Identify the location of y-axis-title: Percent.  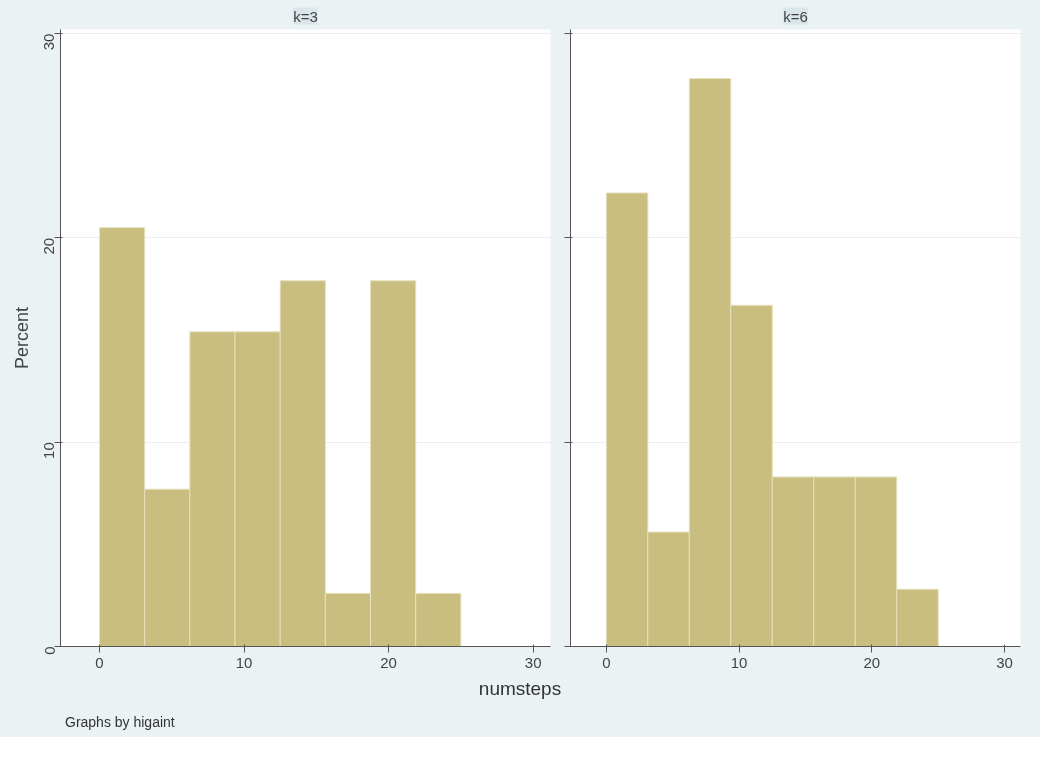
(21, 338).